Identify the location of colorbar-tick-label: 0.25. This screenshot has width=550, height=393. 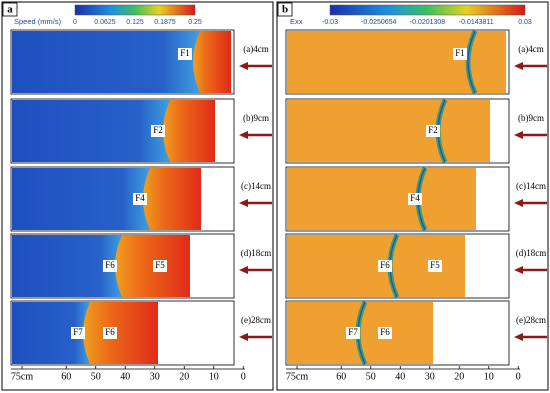
(195, 22).